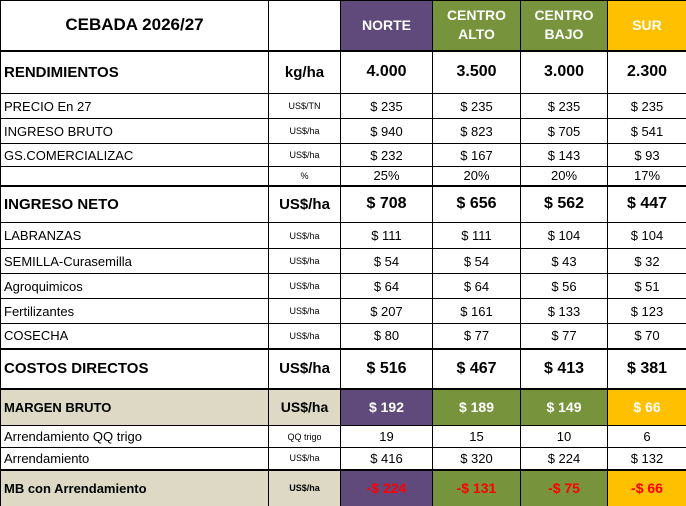 The image size is (686, 506). I want to click on value-cell: 15, so click(476, 436).